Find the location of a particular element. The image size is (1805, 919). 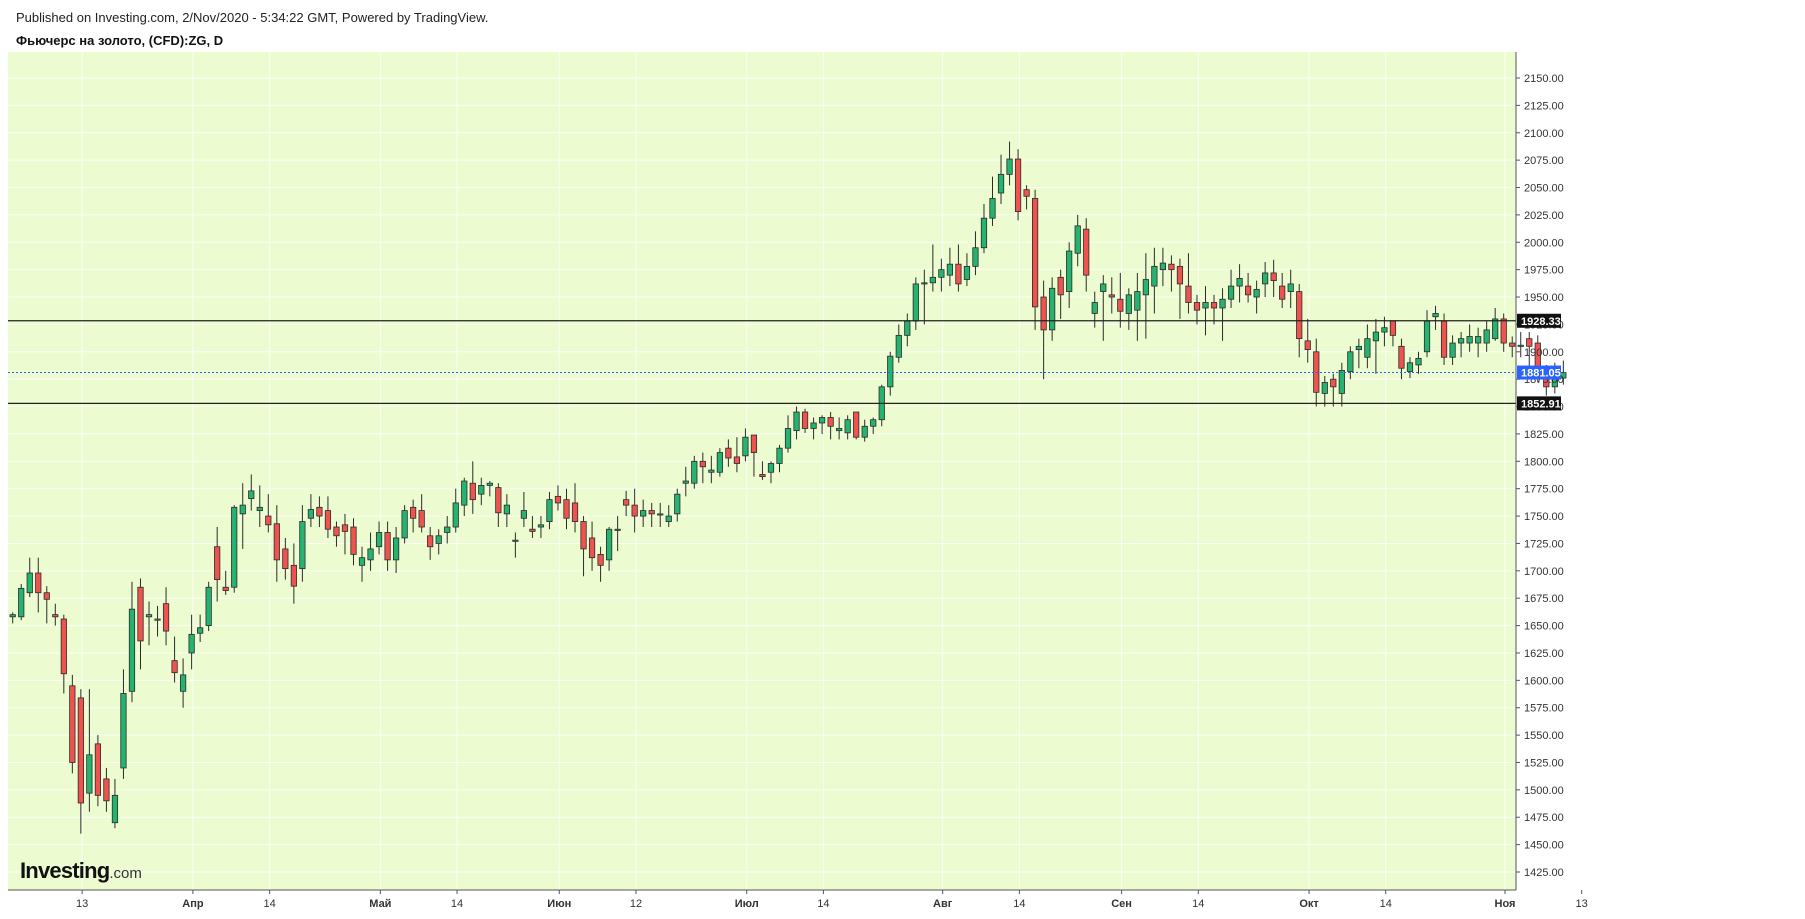

price-tick-label: 1750.00 is located at coordinates (1544, 517).